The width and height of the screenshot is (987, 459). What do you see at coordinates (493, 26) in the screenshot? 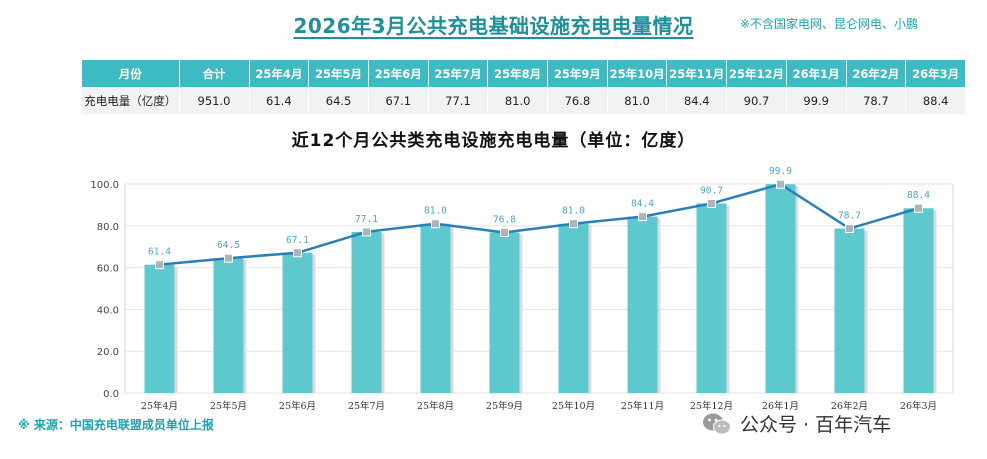
I see `page-title: 2026年3月公共充电基础设施充电电量情况` at bounding box center [493, 26].